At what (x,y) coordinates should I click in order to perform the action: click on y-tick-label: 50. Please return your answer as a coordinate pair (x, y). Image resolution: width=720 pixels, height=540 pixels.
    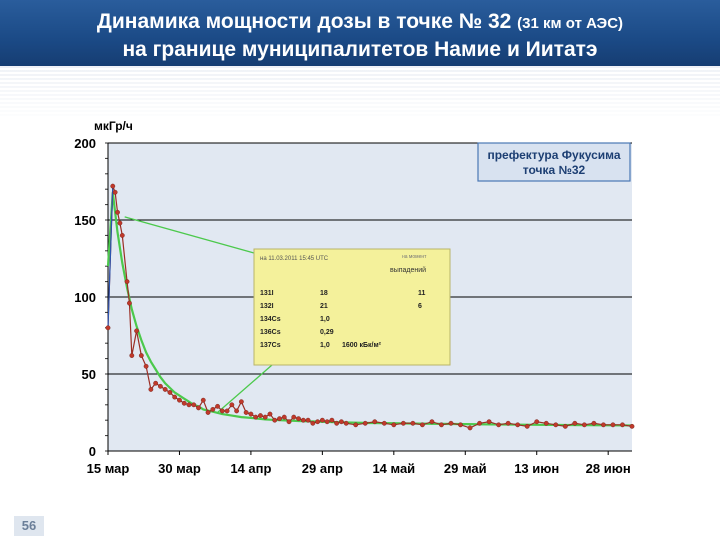
    Looking at the image, I should click on (89, 374).